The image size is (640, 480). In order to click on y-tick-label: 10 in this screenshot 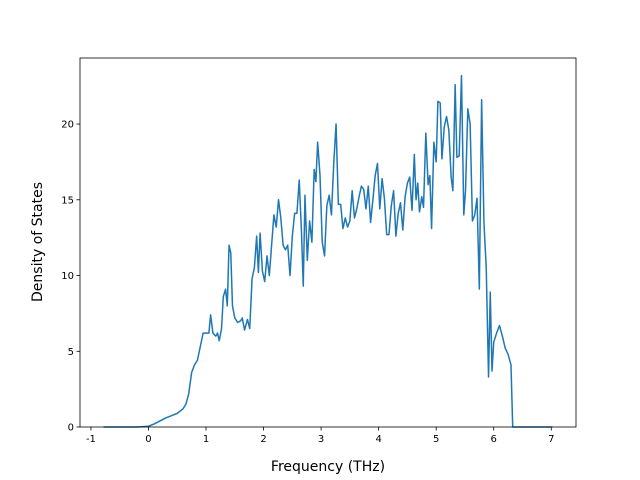, I will do `click(67, 276)`.